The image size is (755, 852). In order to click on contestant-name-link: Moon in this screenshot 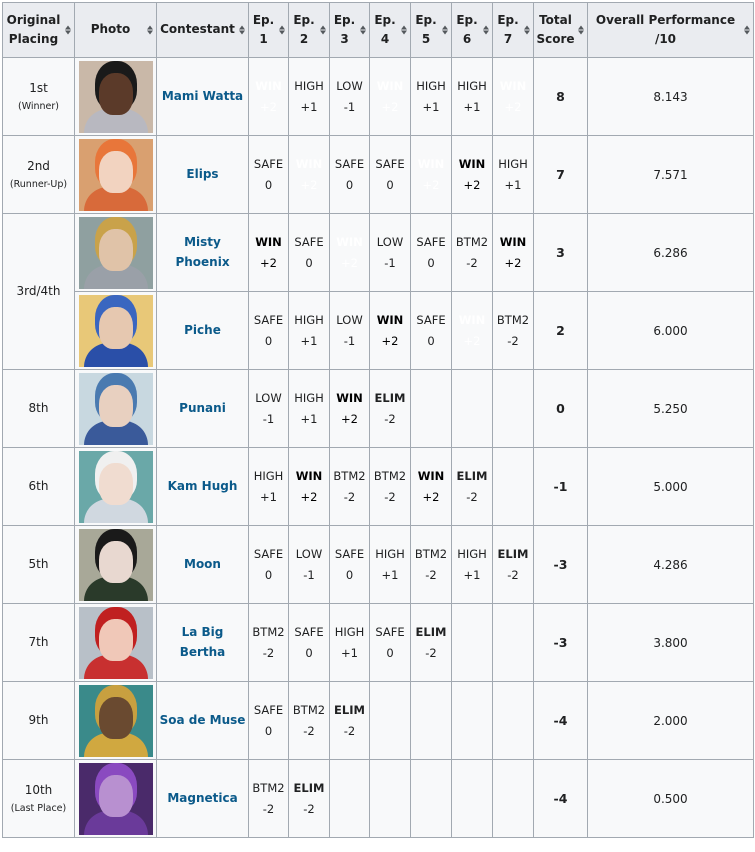, I will do `click(202, 564)`.